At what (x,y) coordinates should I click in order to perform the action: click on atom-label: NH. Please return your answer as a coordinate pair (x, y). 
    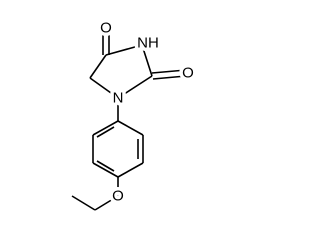
    Looking at the image, I should click on (148, 43).